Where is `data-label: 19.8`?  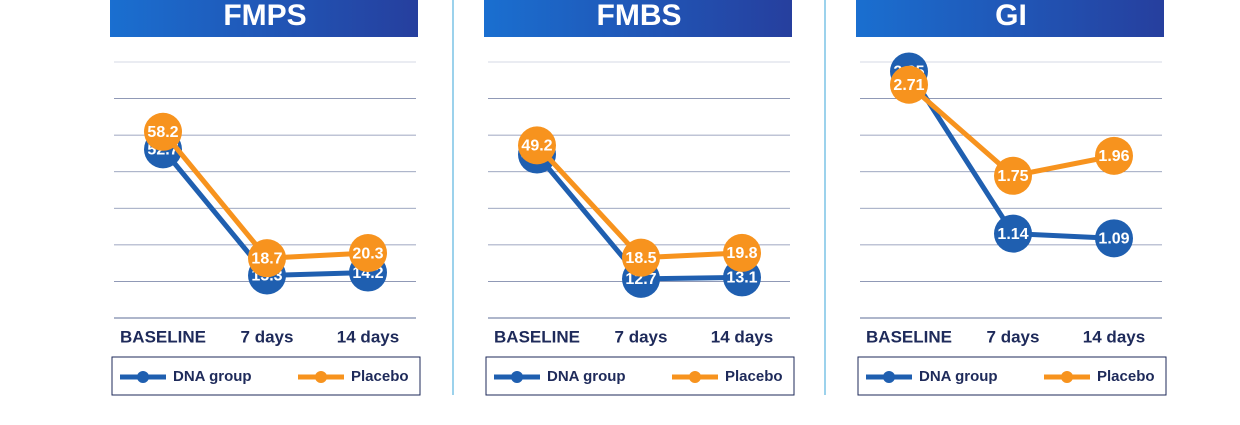 data-label: 19.8 is located at coordinates (741, 253).